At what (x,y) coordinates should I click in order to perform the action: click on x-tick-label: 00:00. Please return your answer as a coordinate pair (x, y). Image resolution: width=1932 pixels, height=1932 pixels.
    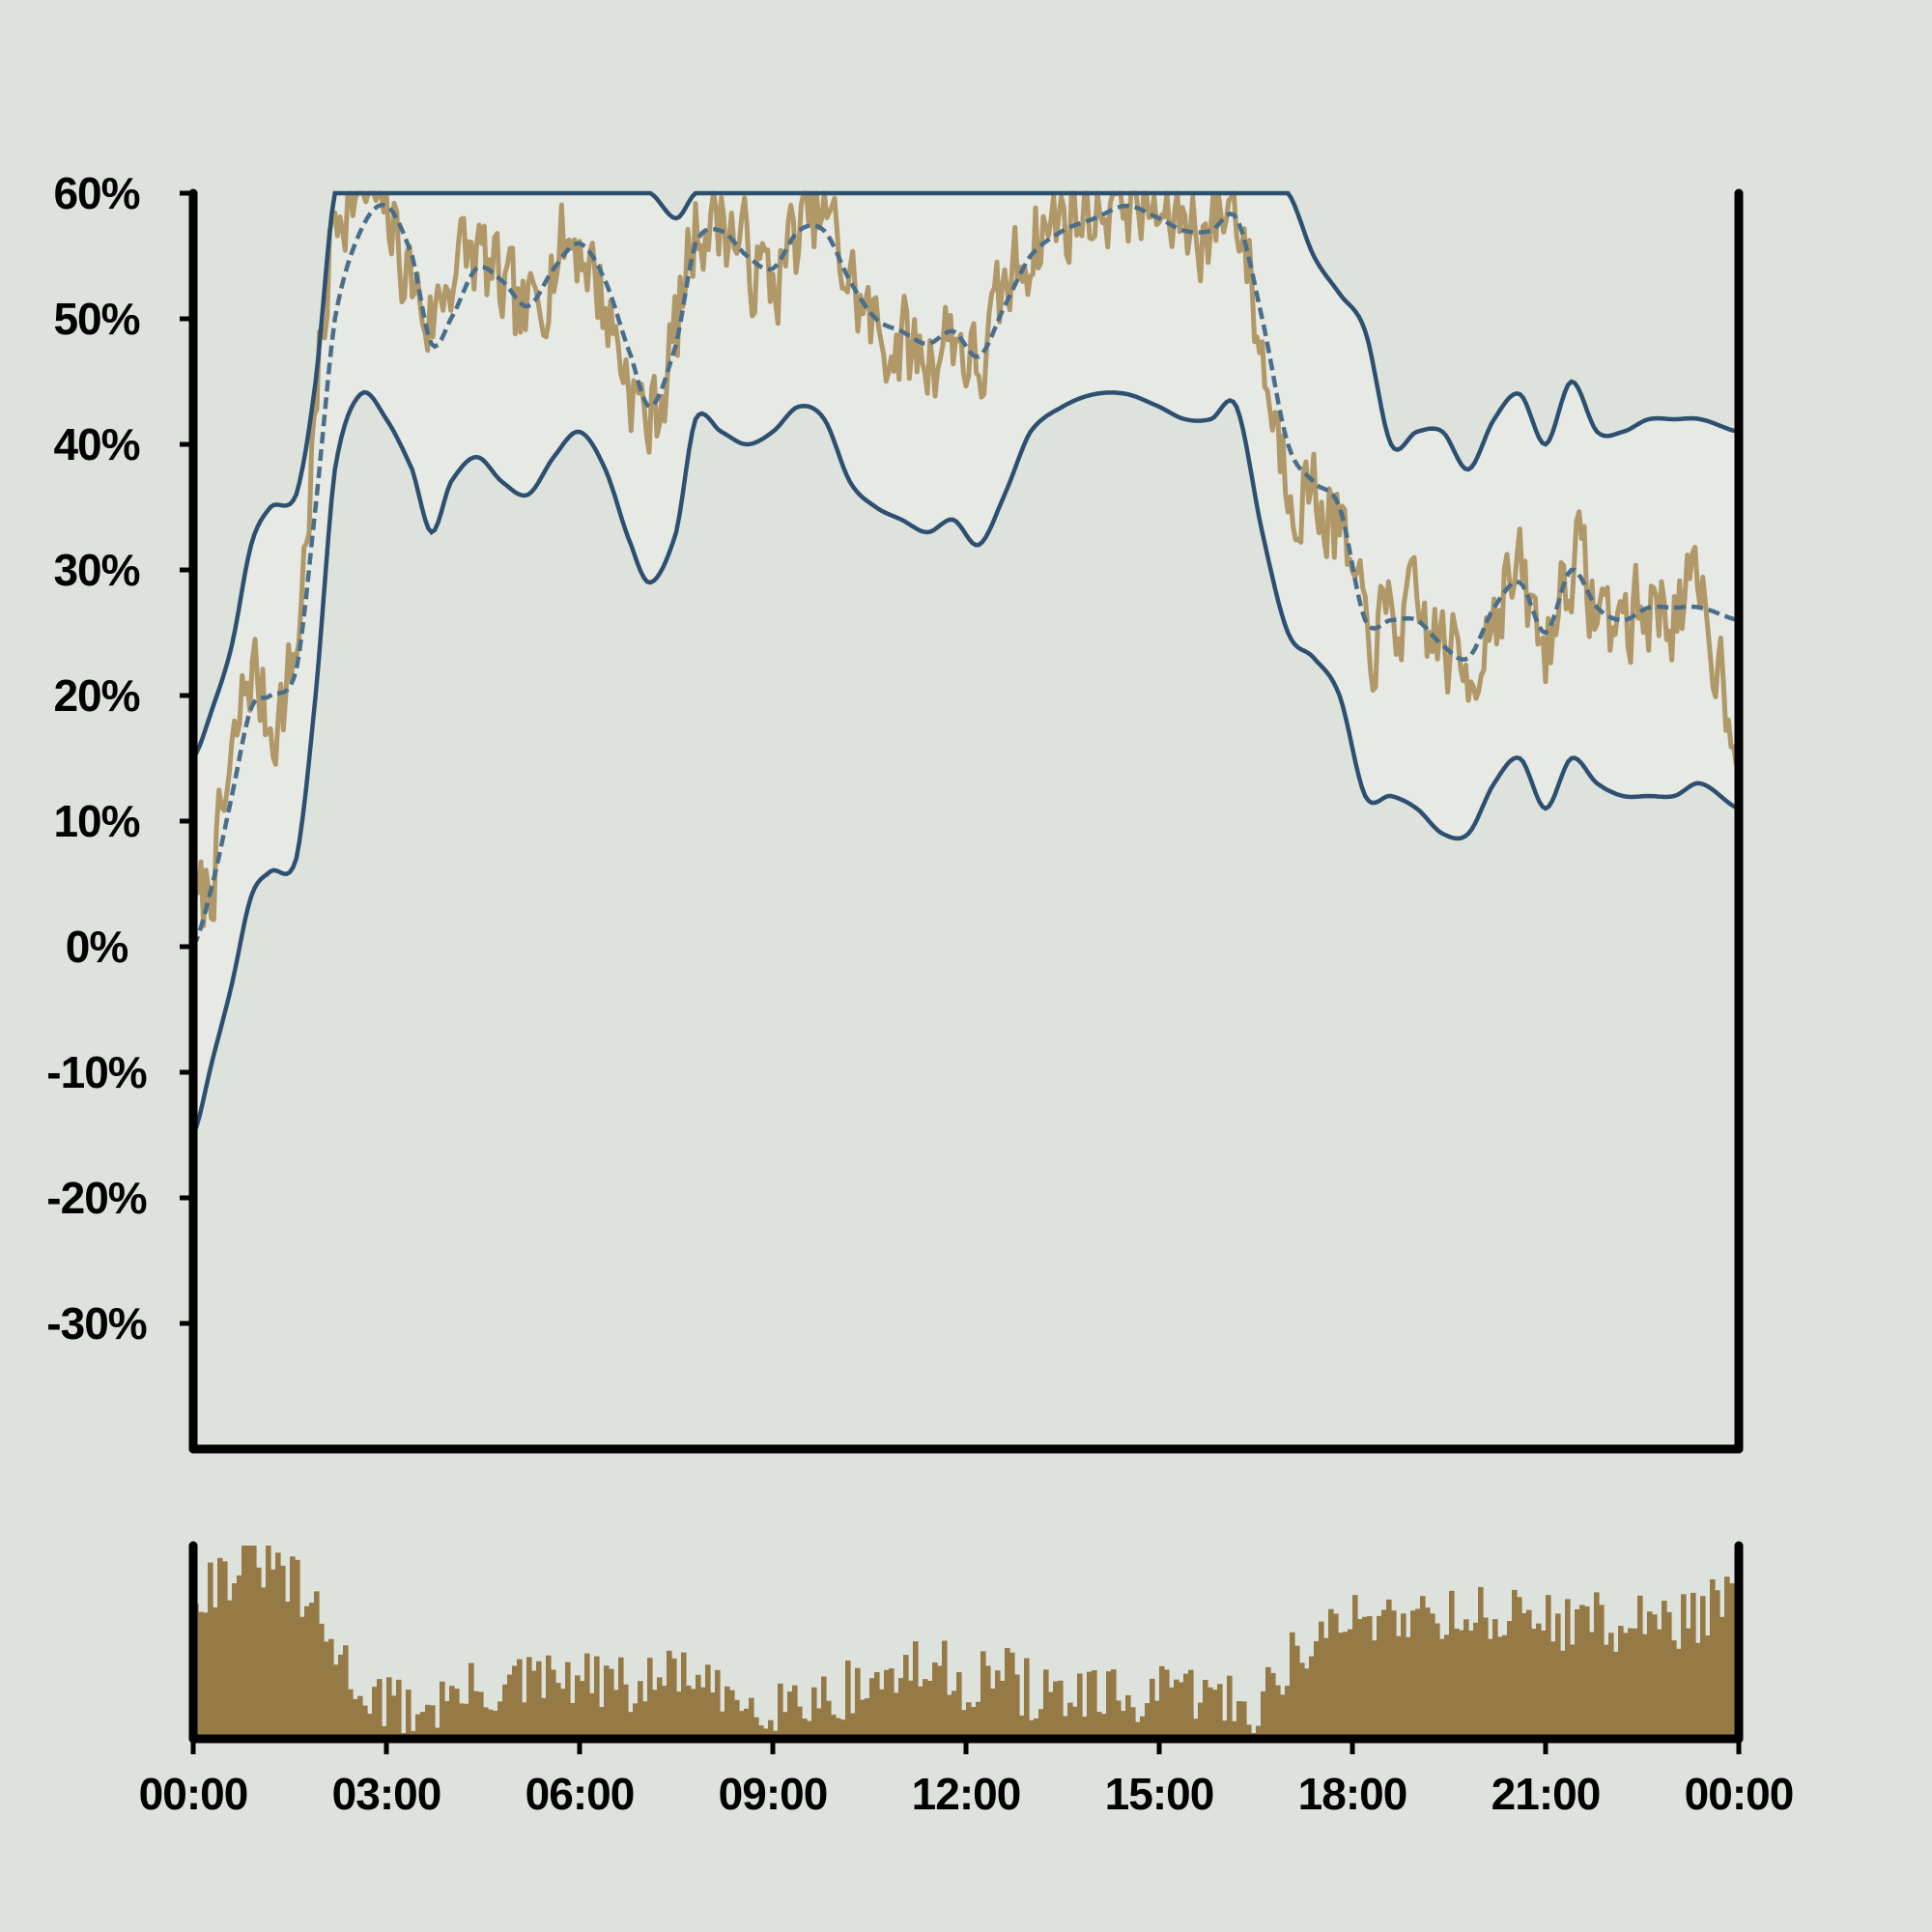
    Looking at the image, I should click on (193, 1794).